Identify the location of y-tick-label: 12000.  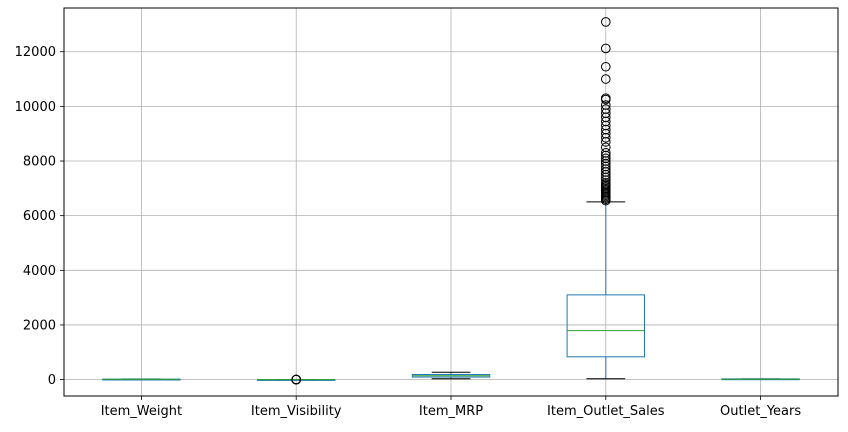
(35, 52).